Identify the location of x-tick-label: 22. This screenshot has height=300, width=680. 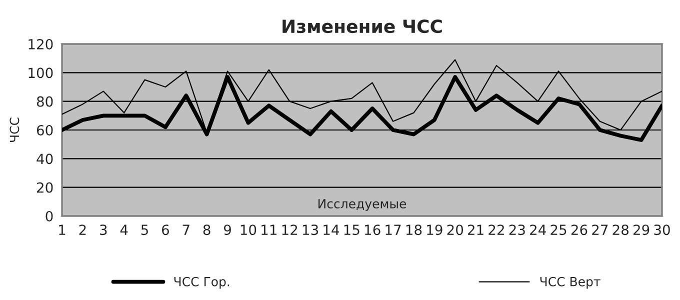
(496, 229).